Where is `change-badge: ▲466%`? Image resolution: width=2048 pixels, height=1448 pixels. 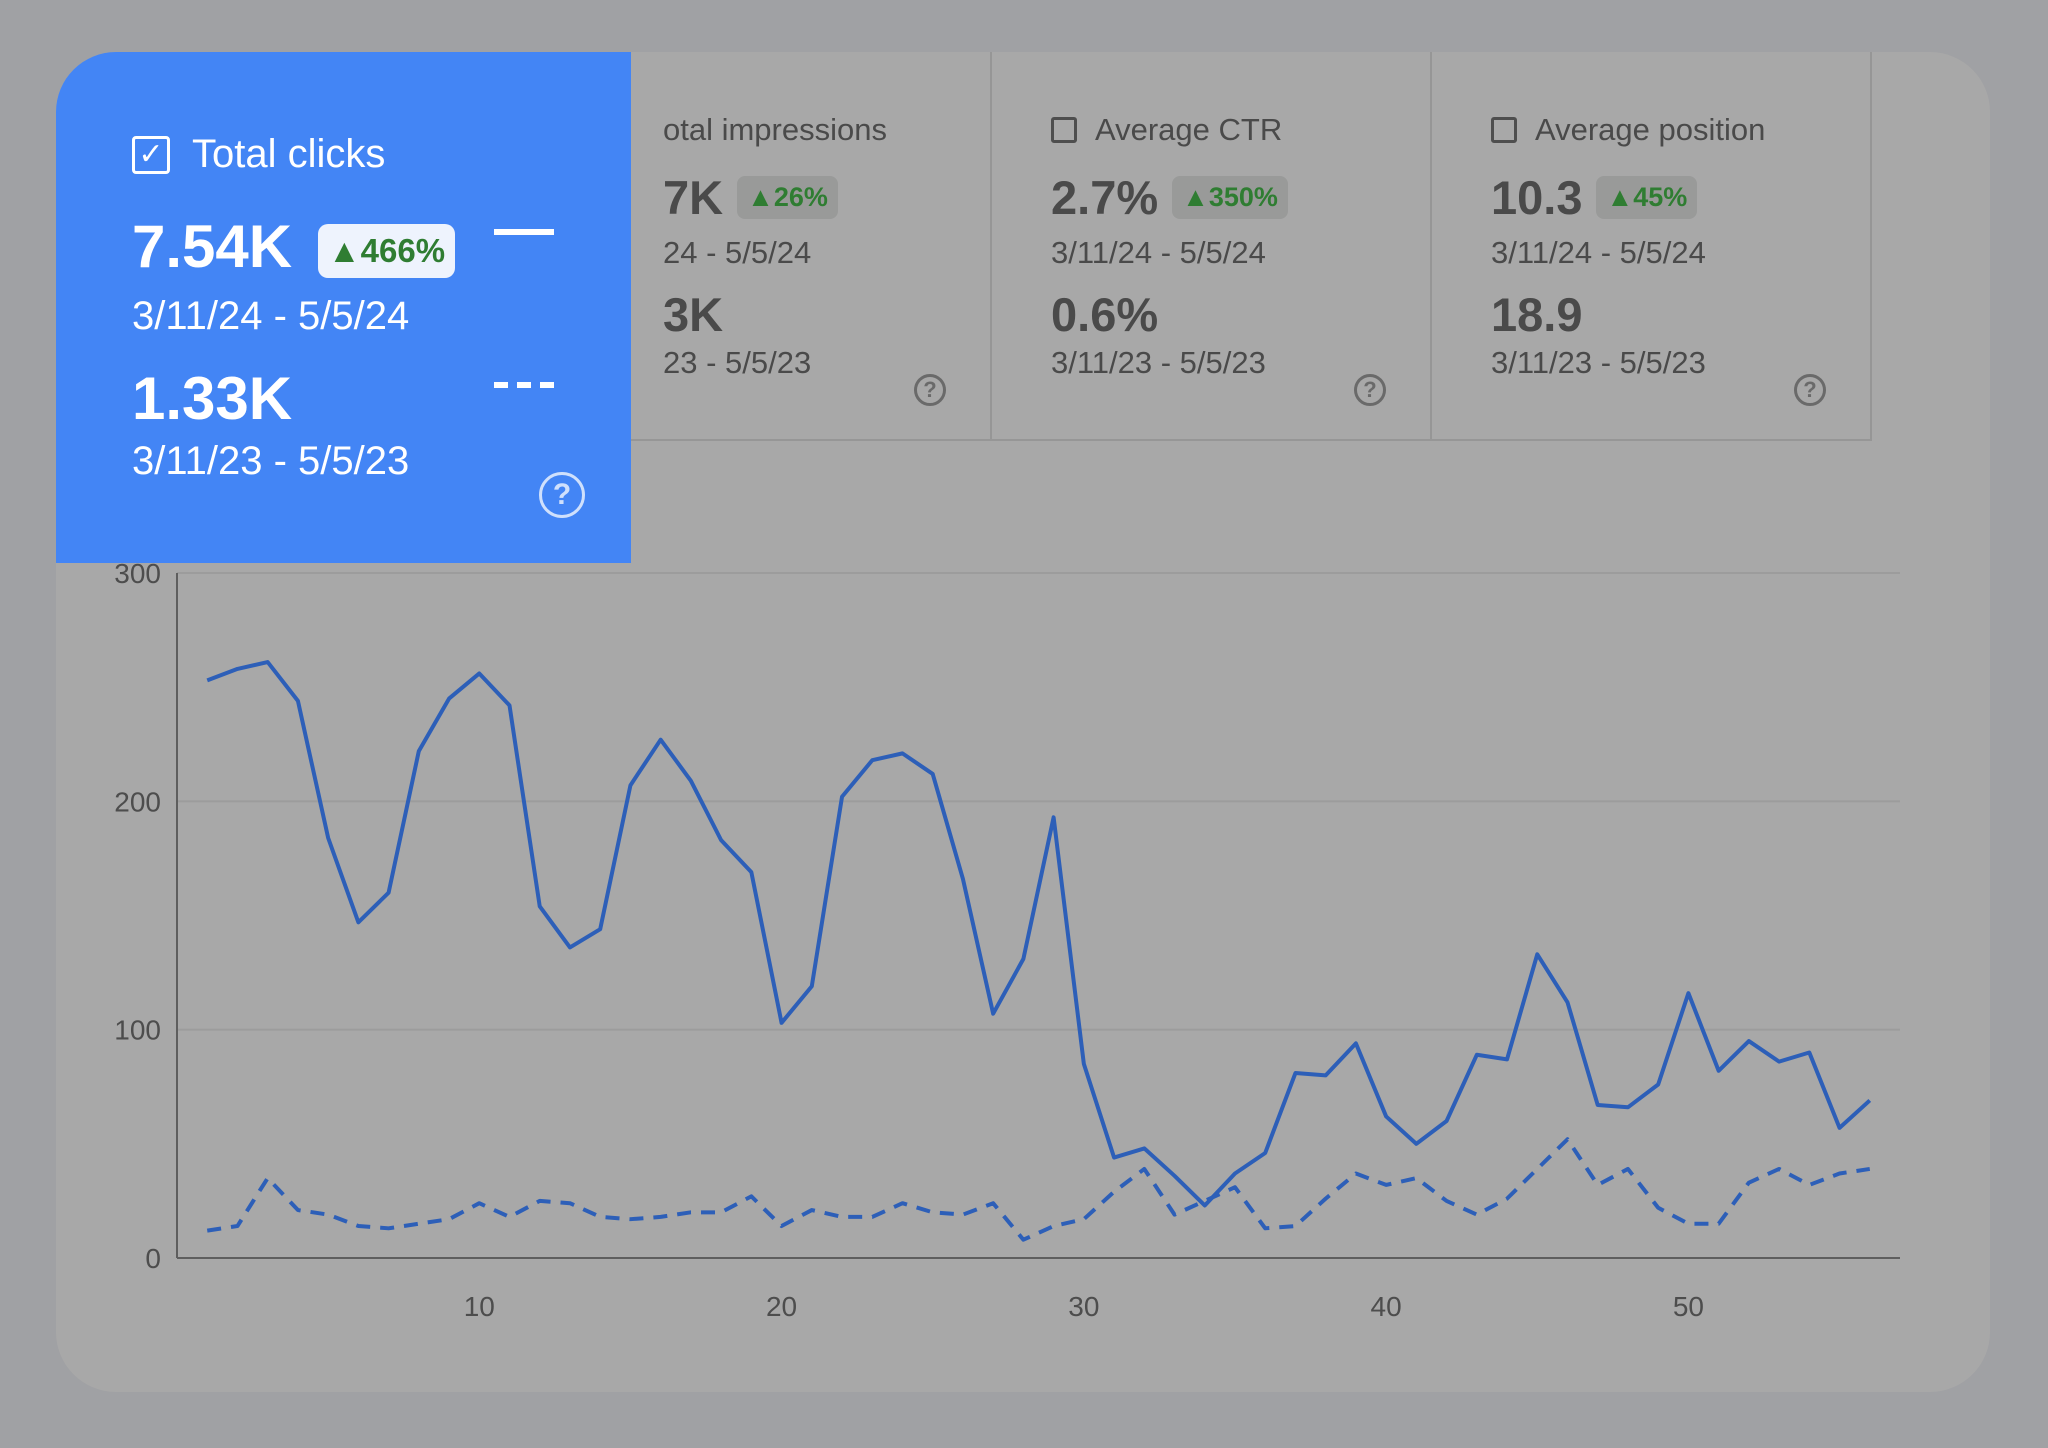
change-badge: ▲466% is located at coordinates (387, 251).